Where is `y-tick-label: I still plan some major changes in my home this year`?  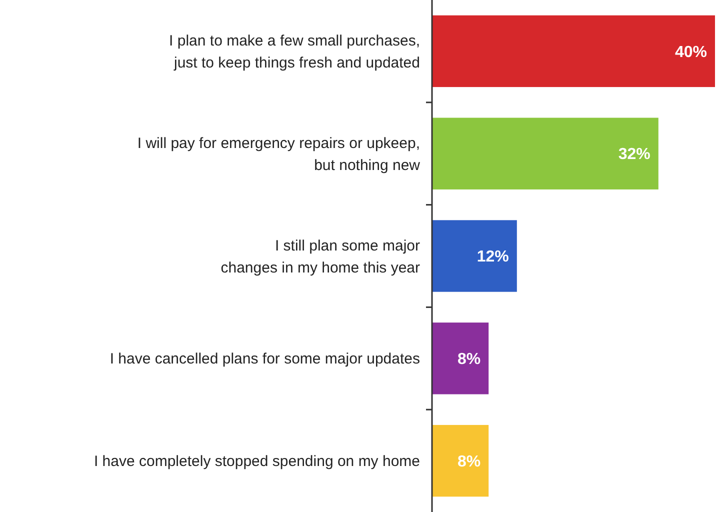
y-tick-label: I still plan some major changes in my home this year is located at coordinates (320, 256).